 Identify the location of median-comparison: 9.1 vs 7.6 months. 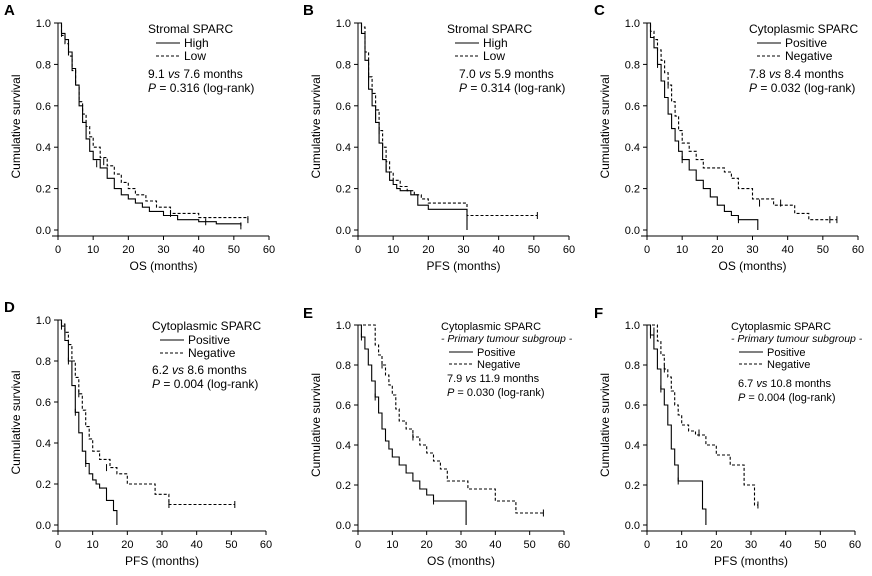
(195, 74).